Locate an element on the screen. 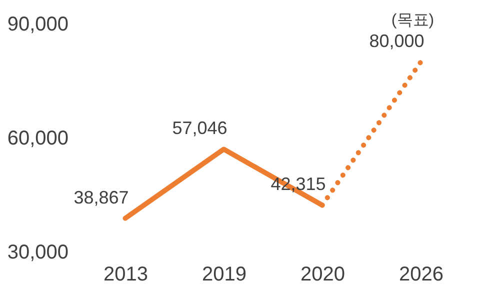  x-tick-label: 2026 is located at coordinates (421, 275).